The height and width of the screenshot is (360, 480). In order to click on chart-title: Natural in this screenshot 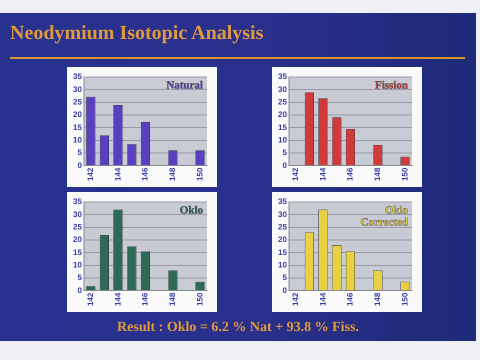, I will do `click(184, 85)`.